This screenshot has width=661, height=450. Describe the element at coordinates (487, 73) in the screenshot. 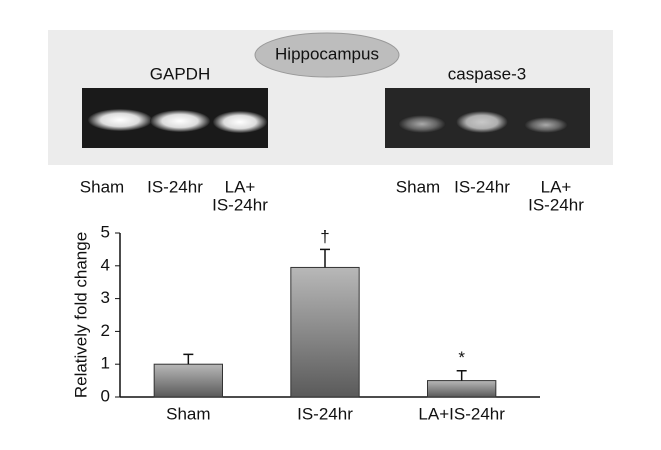

I see `gel-title: caspase-3` at that location.